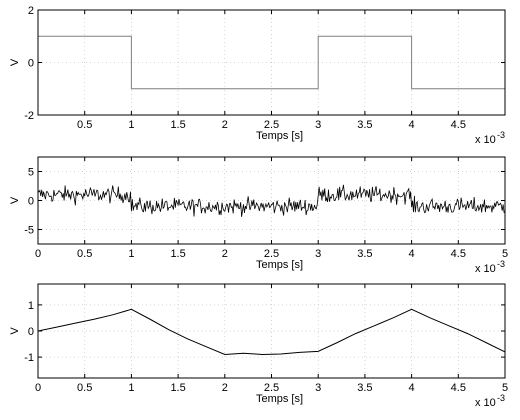 Image resolution: width=520 pixels, height=420 pixels. Describe the element at coordinates (271, 62) in the screenshot. I see `square-wave-line` at that location.